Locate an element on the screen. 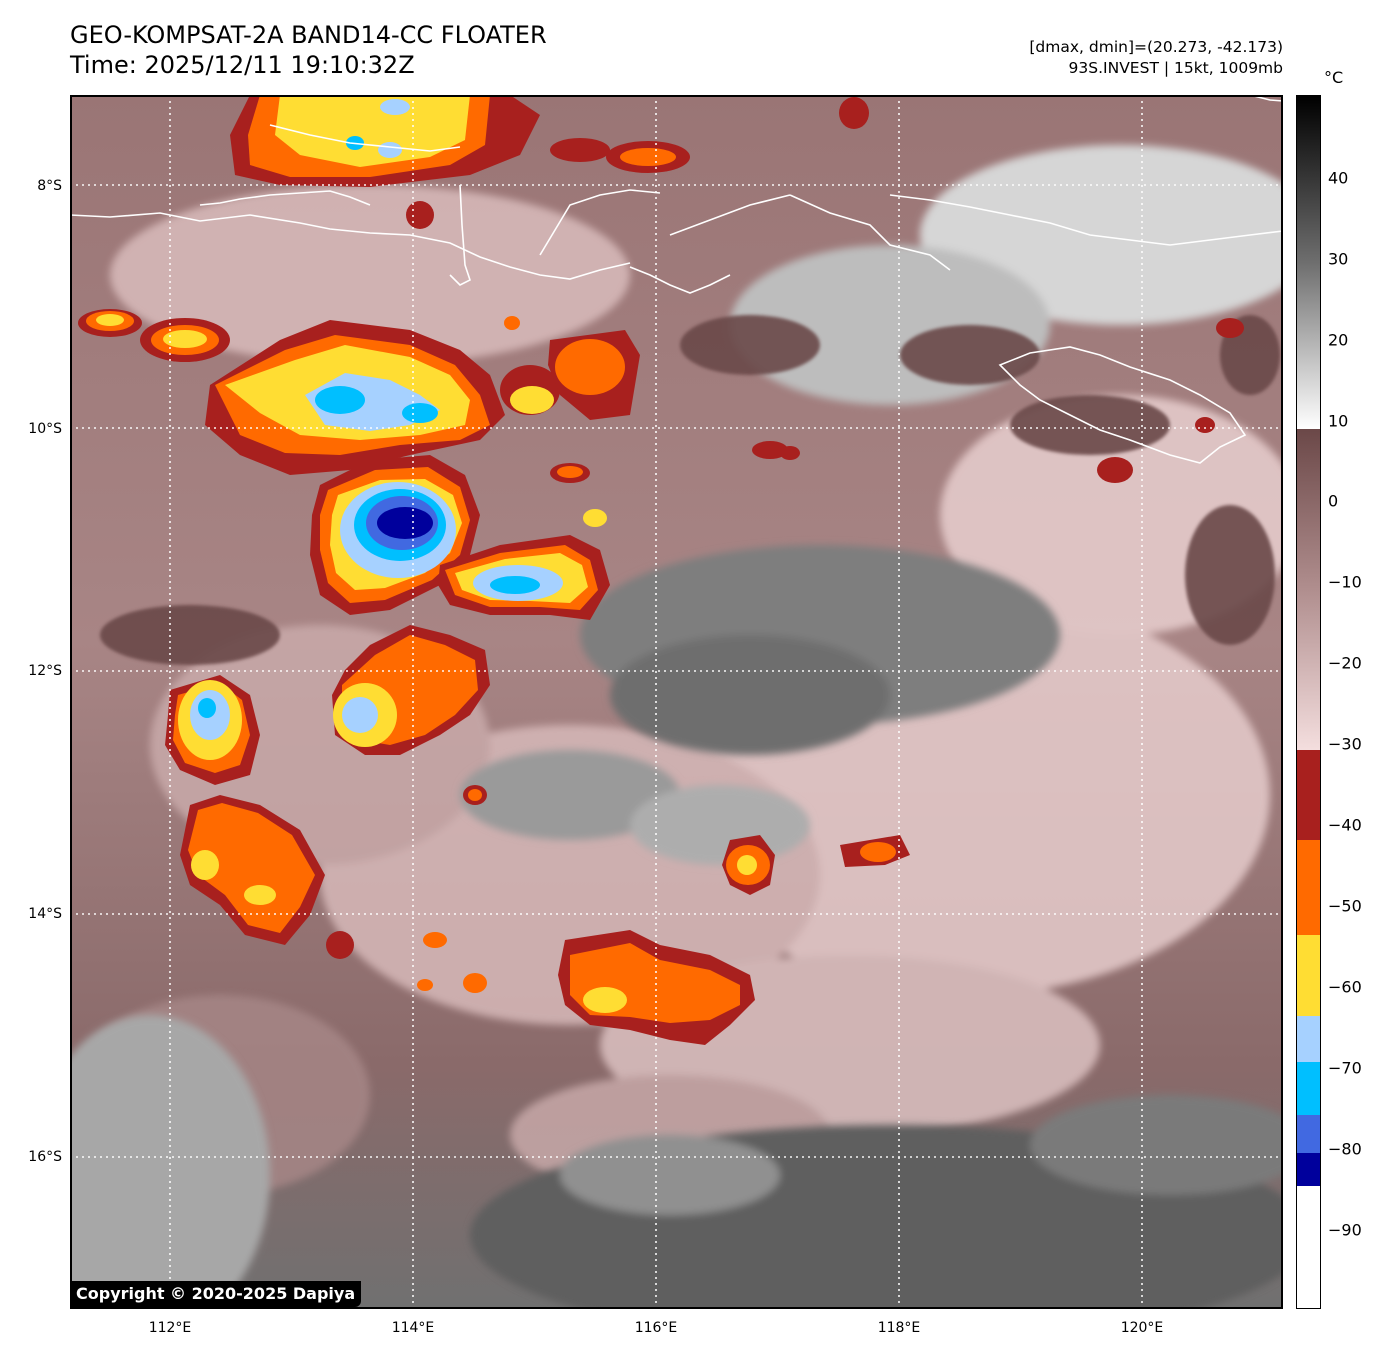 Image resolution: width=1388 pixels, height=1359 pixels. colorbar-tick-minus80: −80 is located at coordinates (1345, 1149).